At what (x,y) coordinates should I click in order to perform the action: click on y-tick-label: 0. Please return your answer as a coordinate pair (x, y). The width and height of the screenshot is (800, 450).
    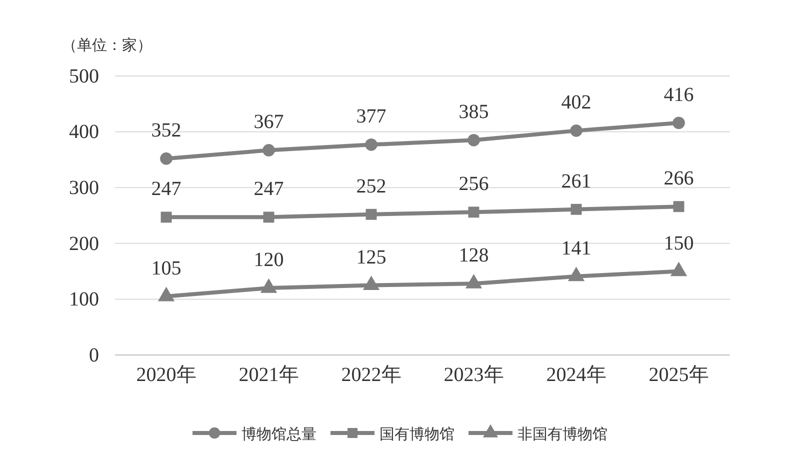
    Looking at the image, I should click on (94, 355).